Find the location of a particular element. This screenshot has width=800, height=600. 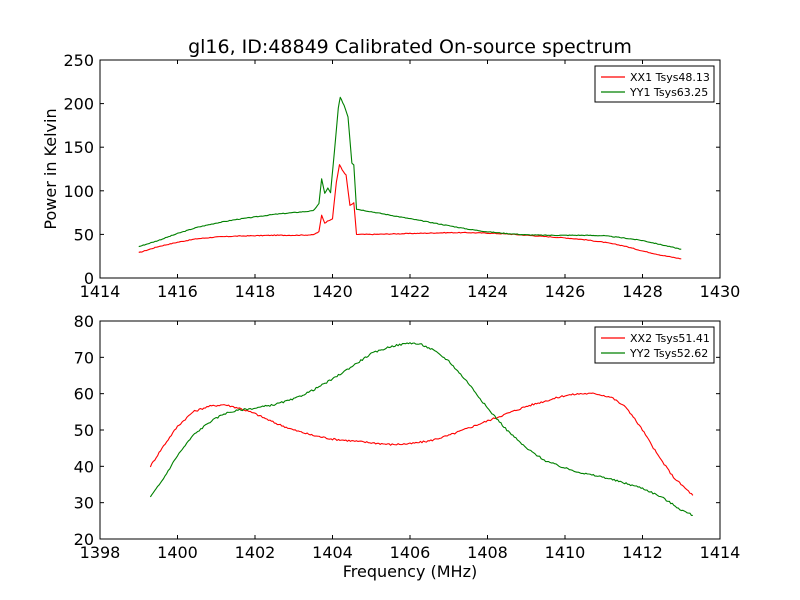

x-tick-label: 1416 is located at coordinates (177, 291).